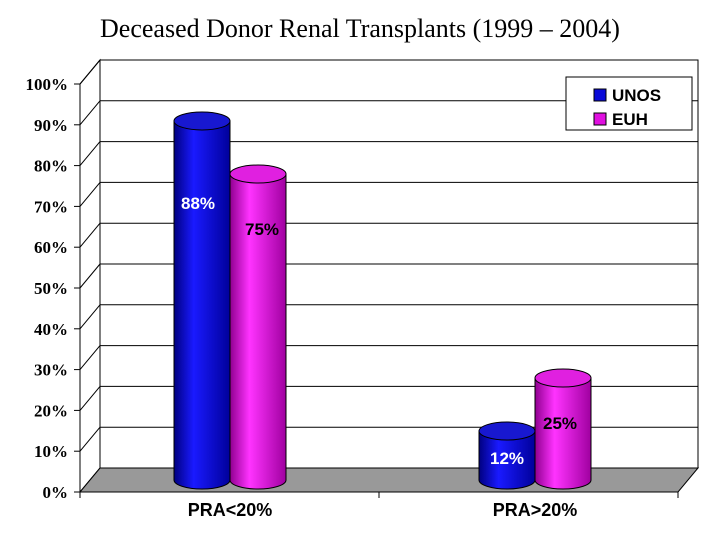  What do you see at coordinates (51, 329) in the screenshot?
I see `y-tick-label: 40%` at bounding box center [51, 329].